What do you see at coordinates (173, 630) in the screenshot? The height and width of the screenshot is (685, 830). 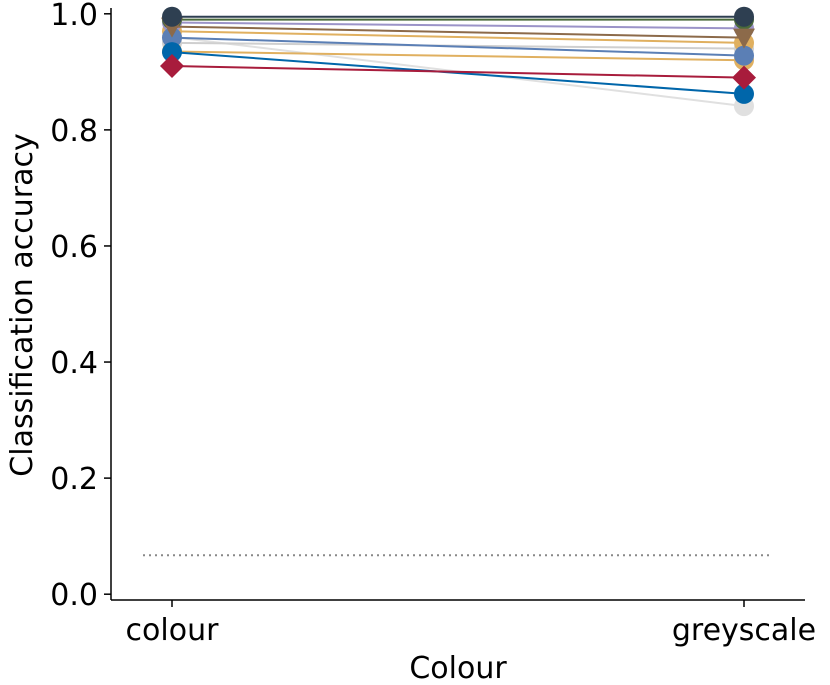 I see `x-tick-label: colour` at bounding box center [173, 630].